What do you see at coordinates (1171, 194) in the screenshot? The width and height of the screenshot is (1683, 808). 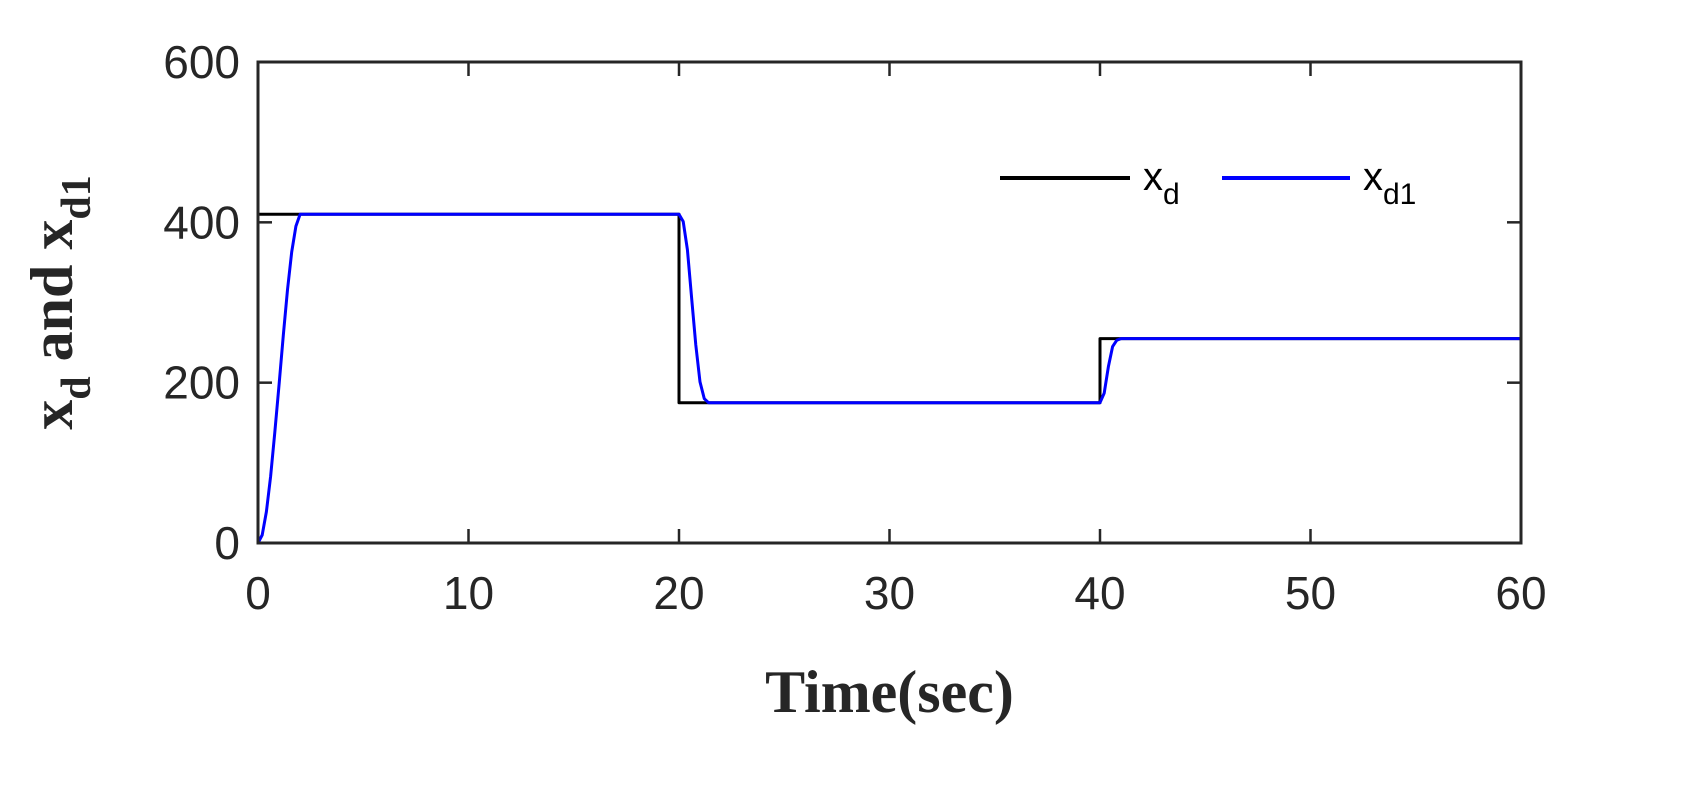 I see `legend-label-subscript: d` at bounding box center [1171, 194].